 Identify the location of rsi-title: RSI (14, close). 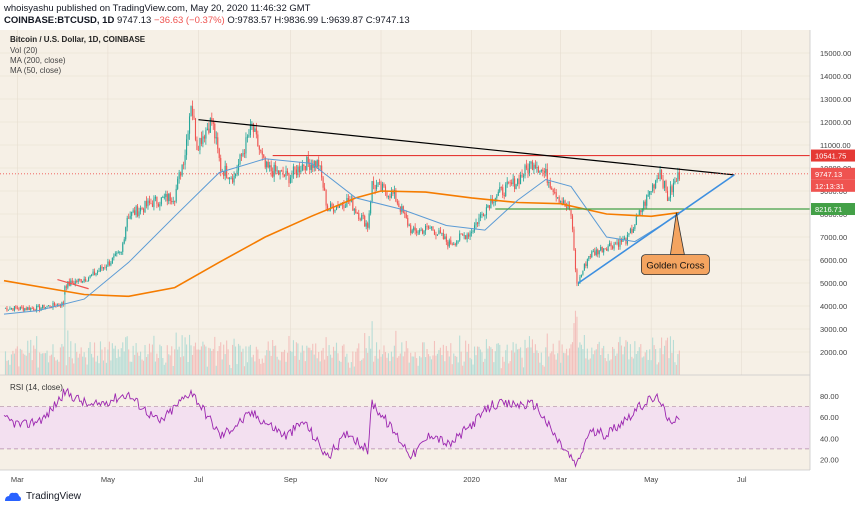
(36, 387).